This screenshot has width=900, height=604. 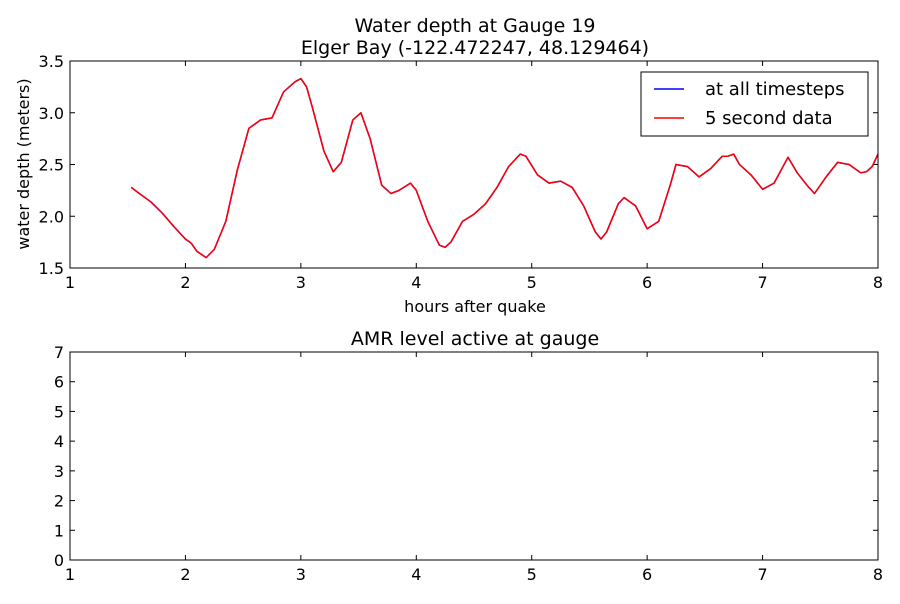 I want to click on y-tick-label: 6, so click(x=59, y=382).